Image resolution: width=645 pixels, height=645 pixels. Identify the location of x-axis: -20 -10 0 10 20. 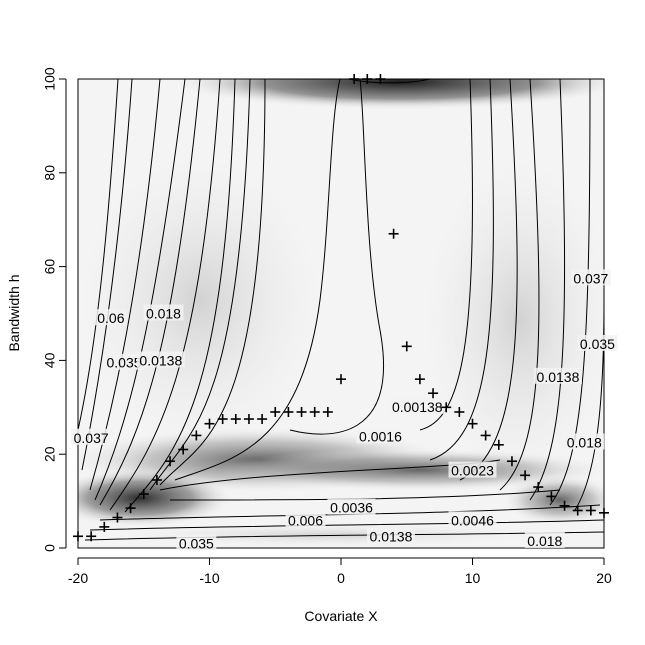
(340, 571).